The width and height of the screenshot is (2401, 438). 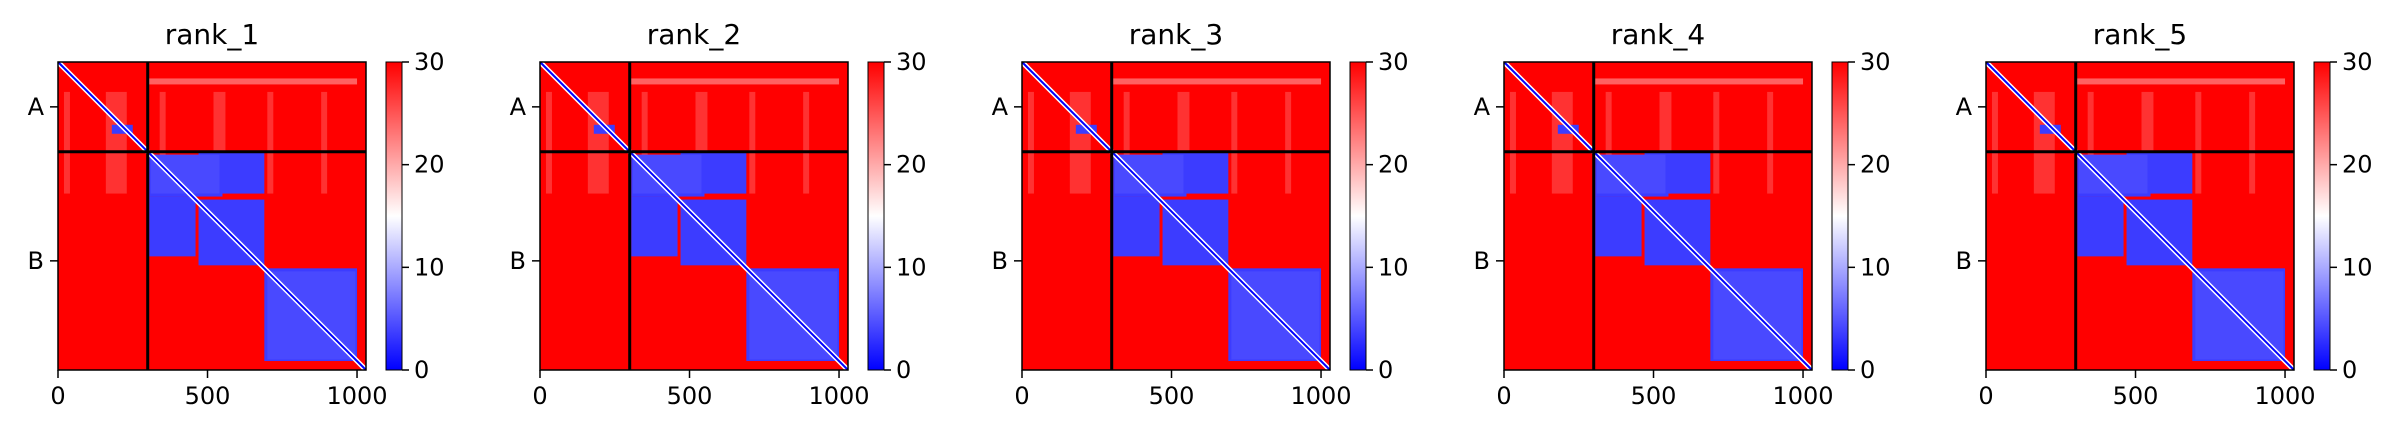 What do you see at coordinates (1176, 34) in the screenshot?
I see `chart-title: rank_3` at bounding box center [1176, 34].